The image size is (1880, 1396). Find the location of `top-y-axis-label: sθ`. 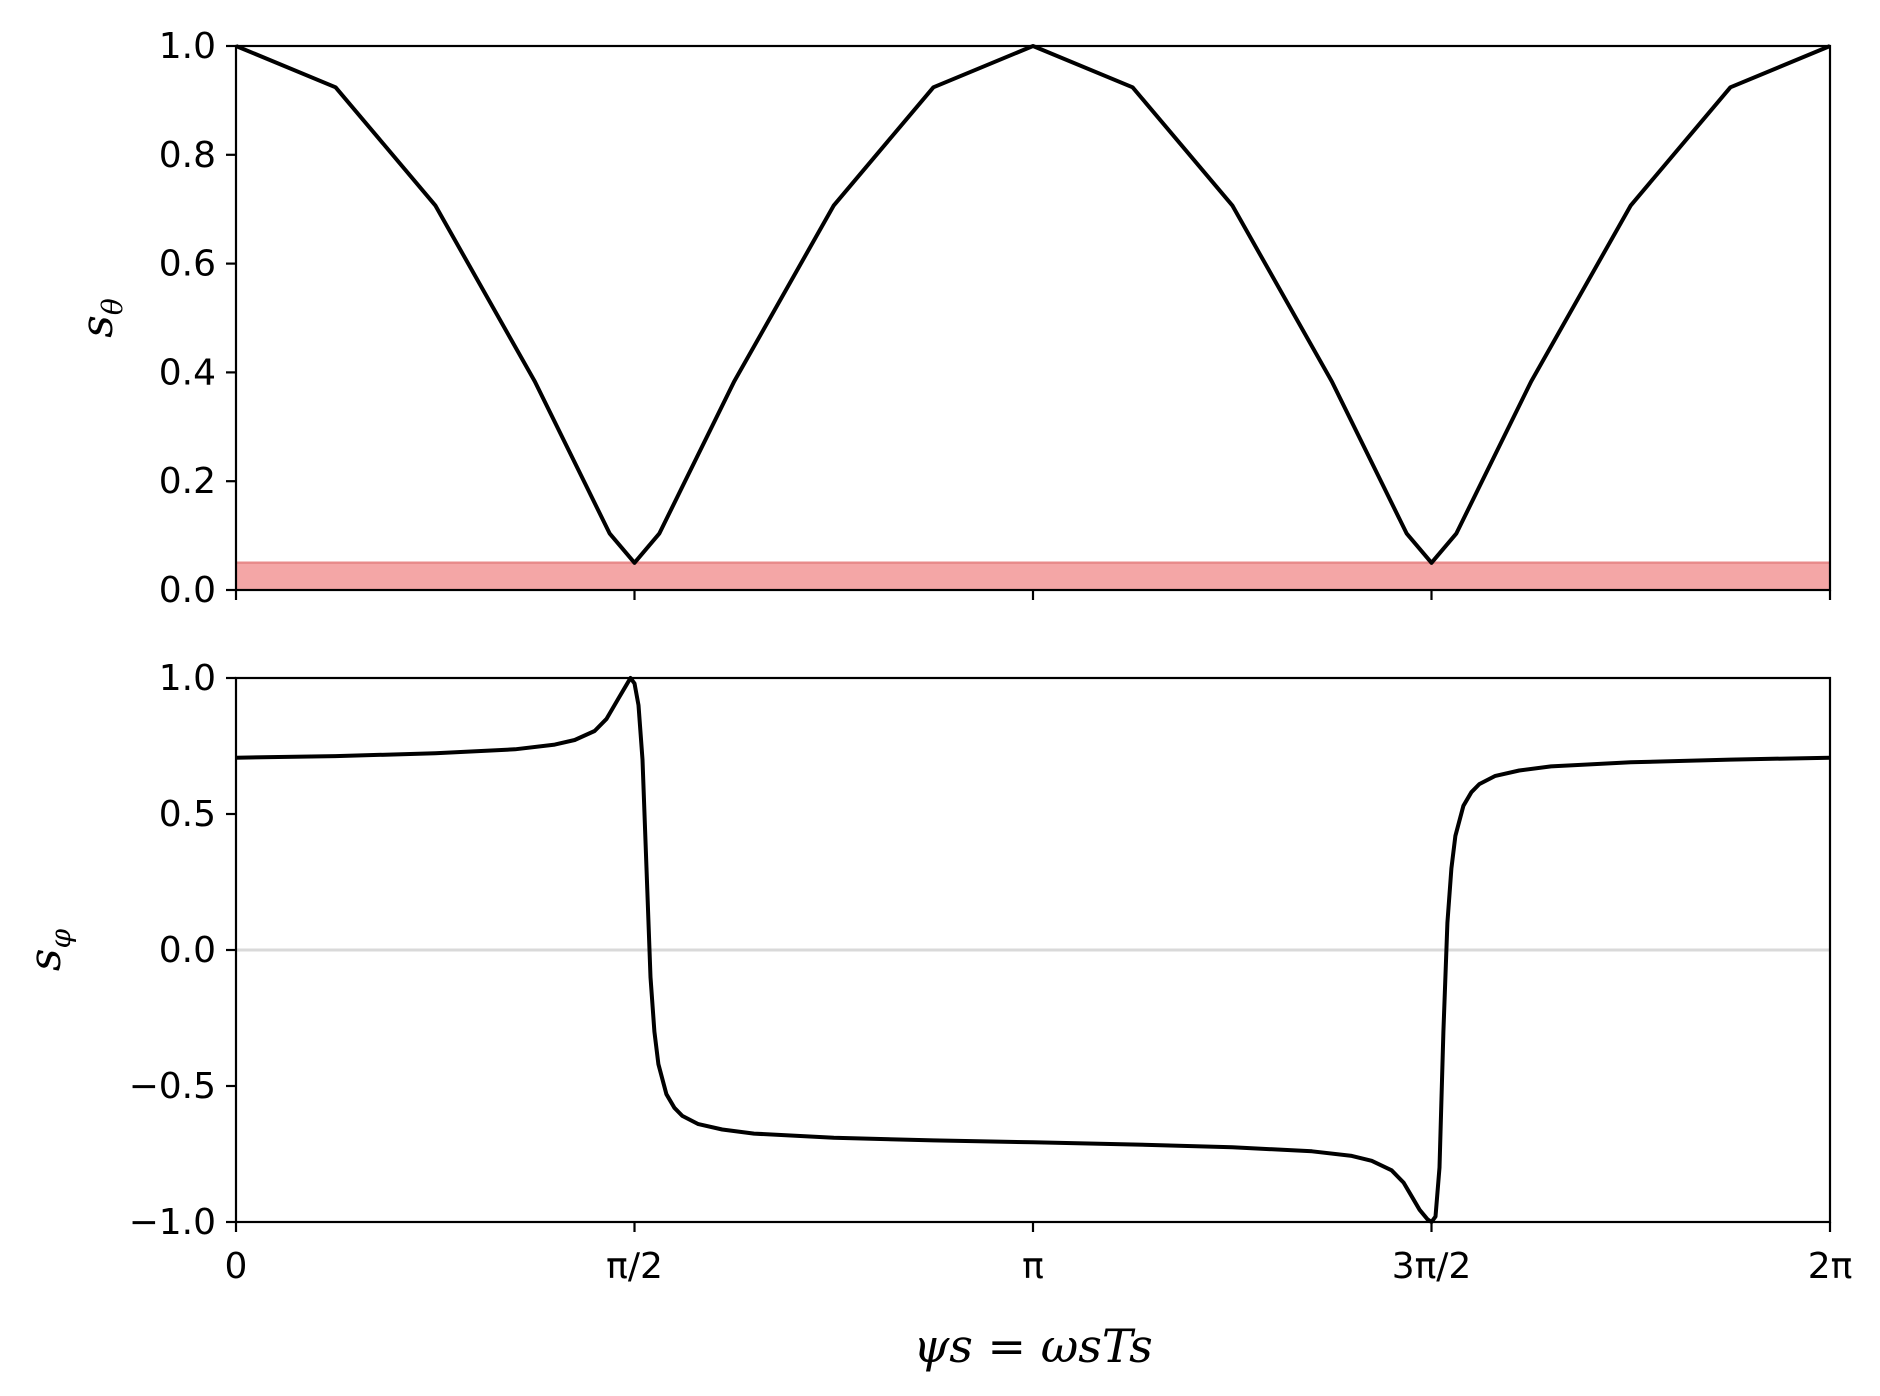

top-y-axis-label: sθ is located at coordinates (100, 318).